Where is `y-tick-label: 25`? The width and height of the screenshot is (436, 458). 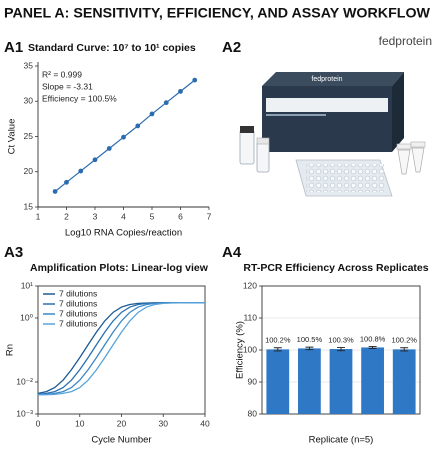 y-tick-label: 25 is located at coordinates (29, 136).